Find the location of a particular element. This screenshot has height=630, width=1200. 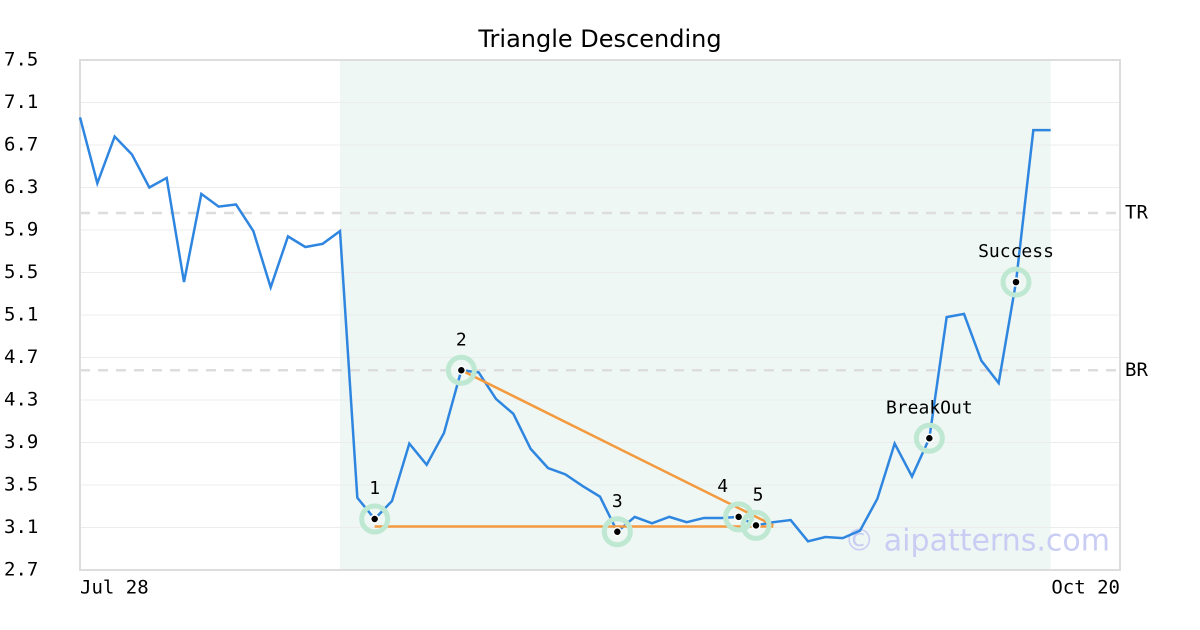

reference-label: TR is located at coordinates (1136, 213).